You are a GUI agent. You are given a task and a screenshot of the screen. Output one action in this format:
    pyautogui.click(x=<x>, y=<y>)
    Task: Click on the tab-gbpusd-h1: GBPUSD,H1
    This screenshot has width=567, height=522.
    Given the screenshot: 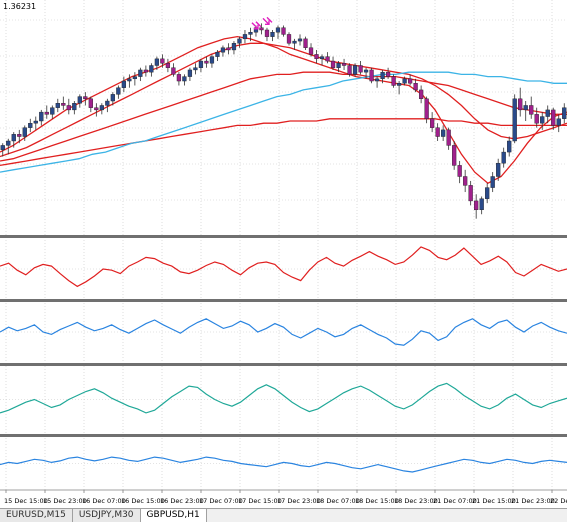 What is the action you would take?
    pyautogui.click(x=173, y=515)
    